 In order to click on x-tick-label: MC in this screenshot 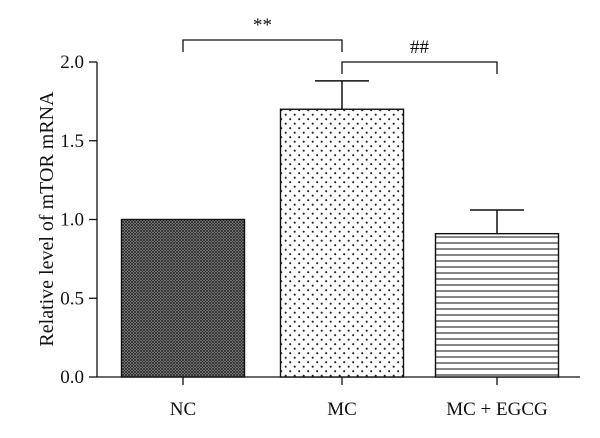, I will do `click(342, 409)`.